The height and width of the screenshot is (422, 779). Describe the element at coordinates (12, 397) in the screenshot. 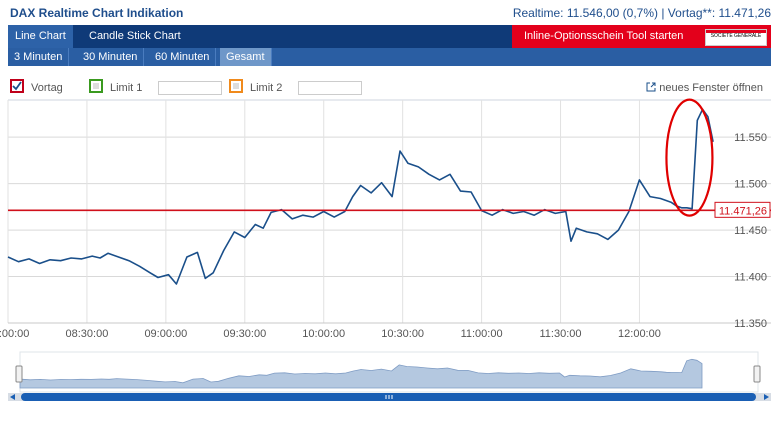

I see `scroll-left-arrow-icon` at that location.